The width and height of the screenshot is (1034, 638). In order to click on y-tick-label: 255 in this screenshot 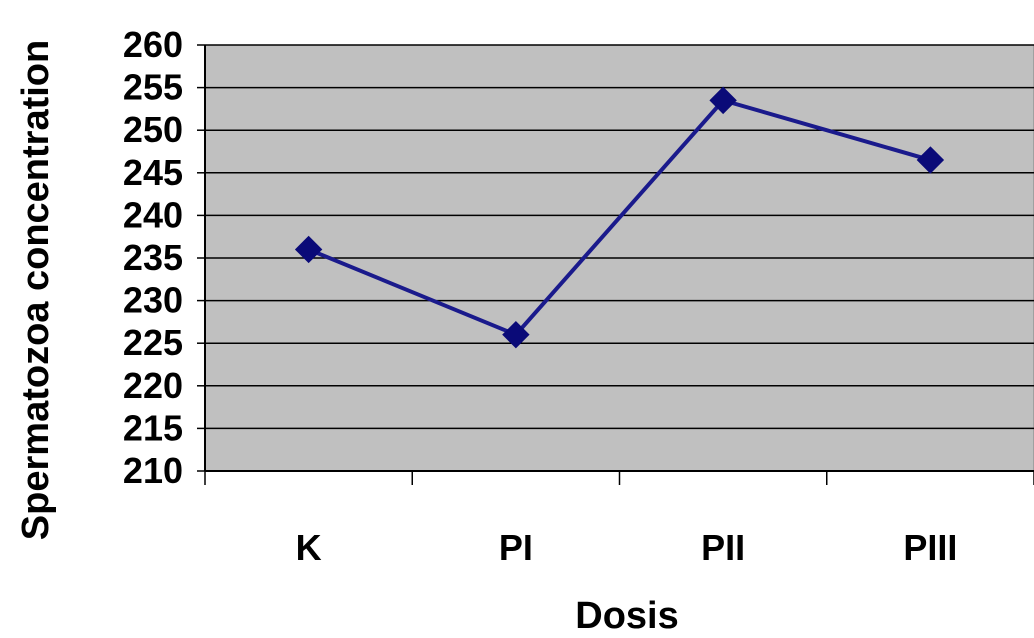, I will do `click(153, 87)`.